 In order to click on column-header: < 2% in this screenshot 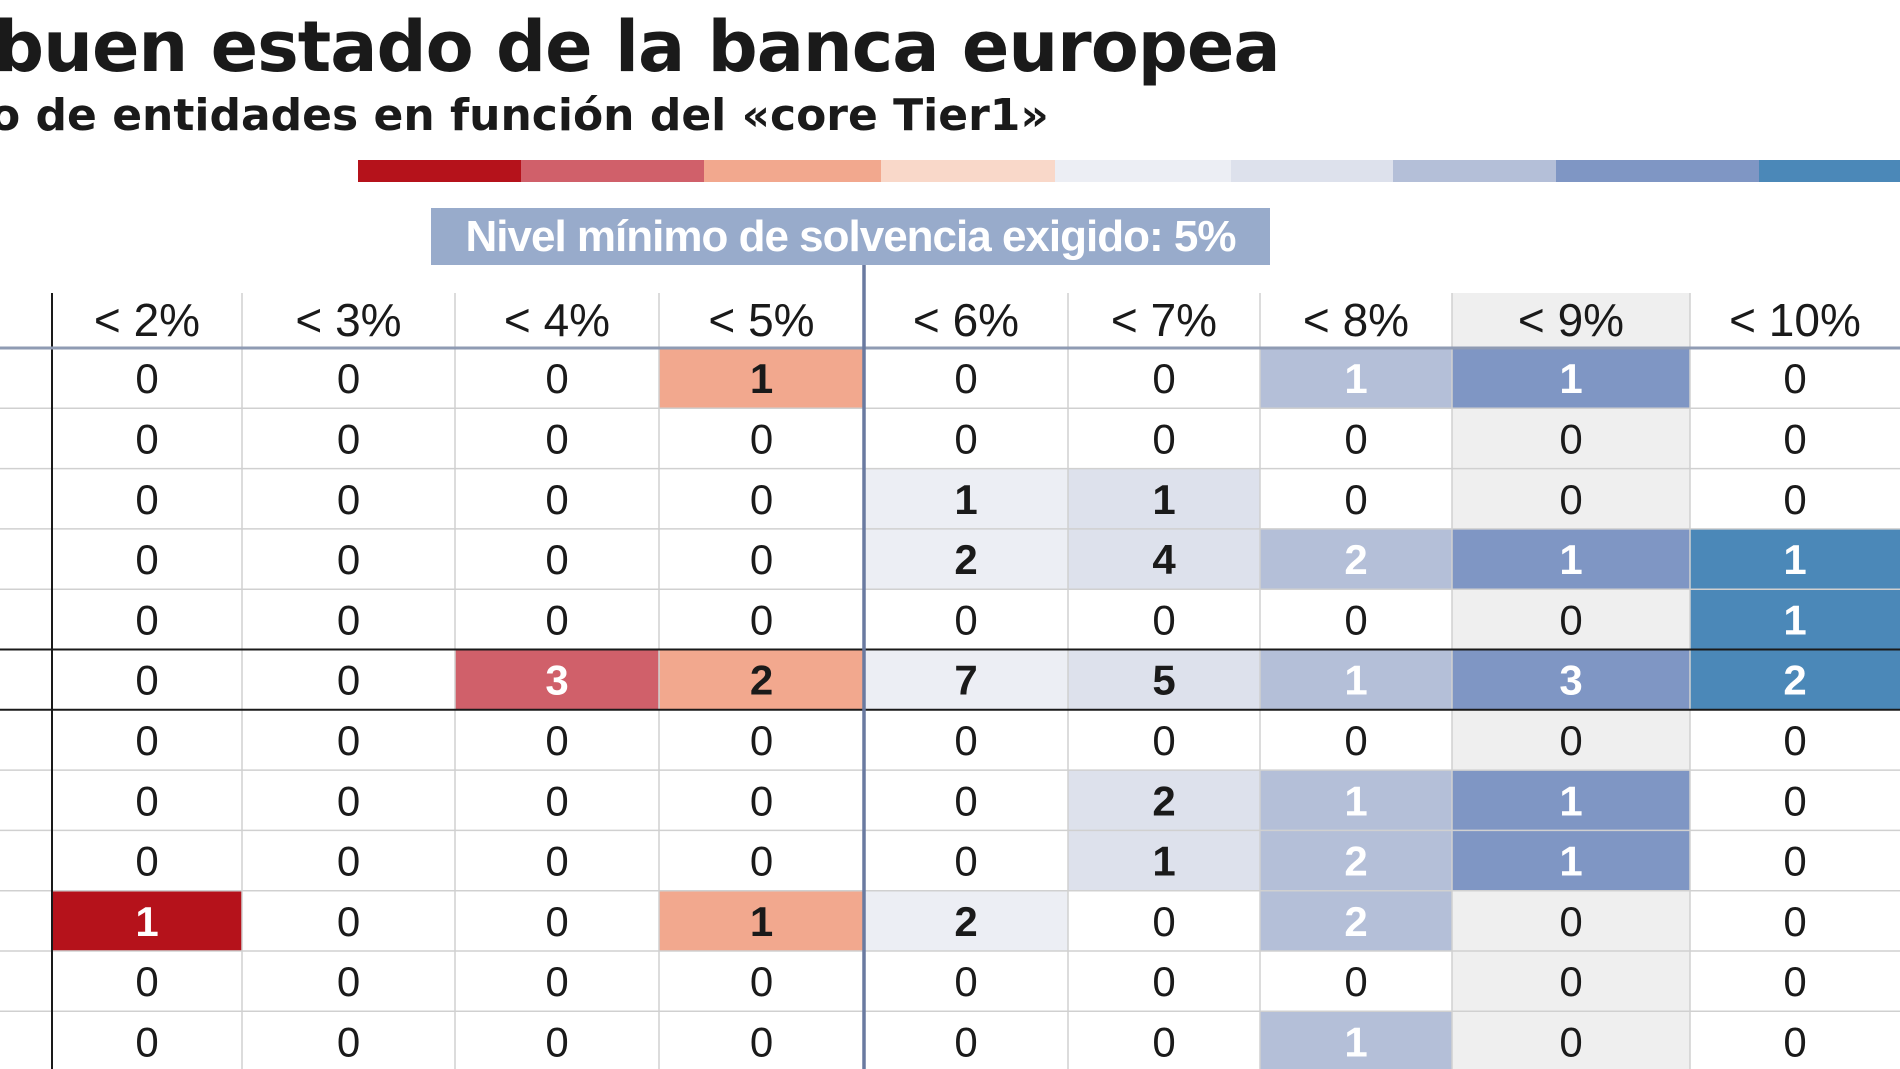, I will do `click(147, 320)`.